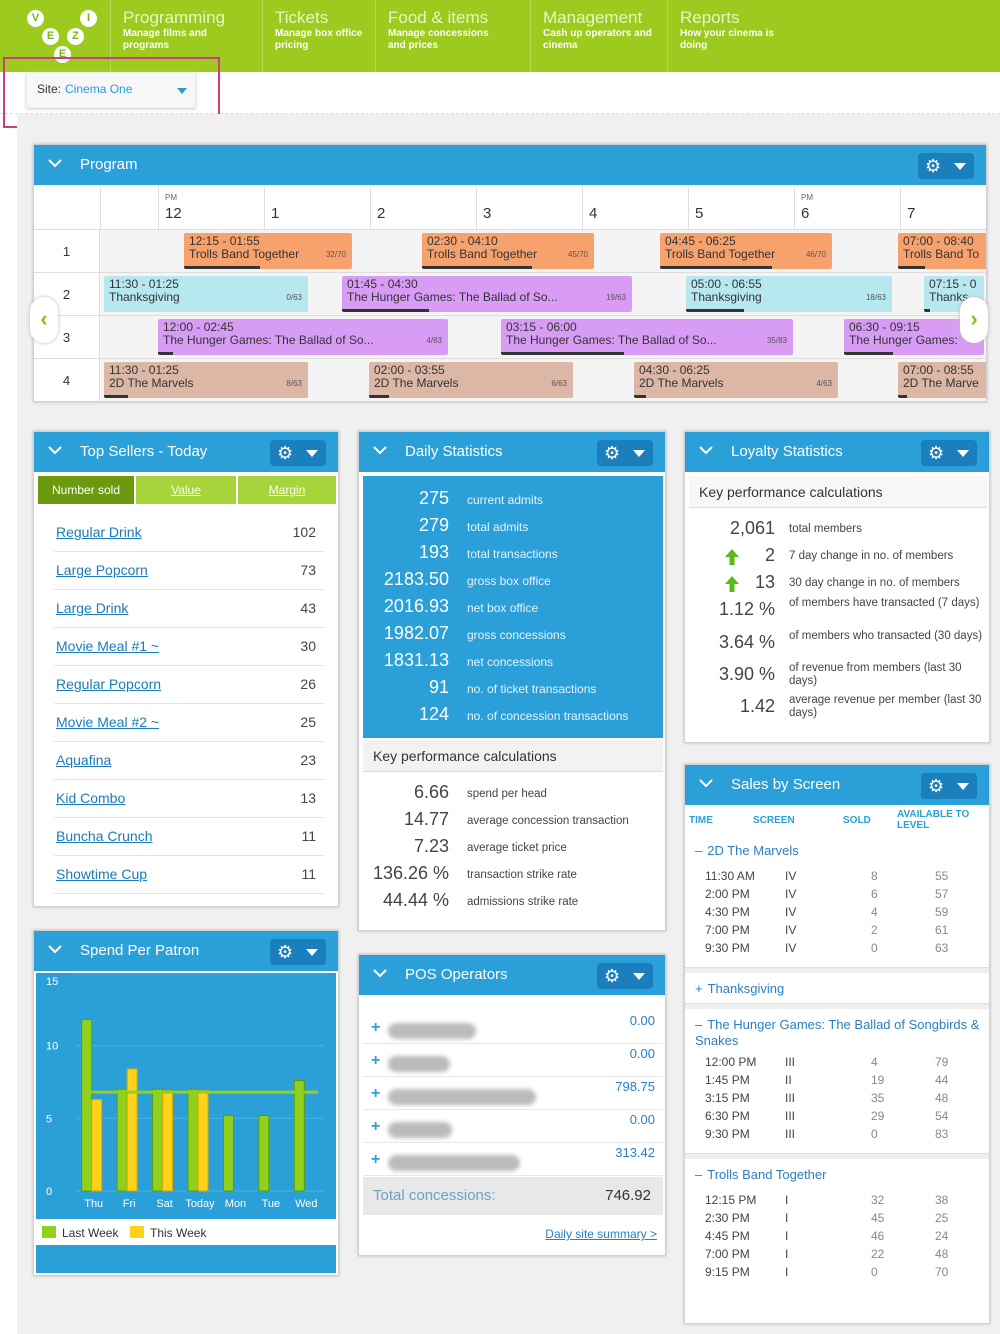  I want to click on seller-link: Regular Popcorn, so click(109, 684).